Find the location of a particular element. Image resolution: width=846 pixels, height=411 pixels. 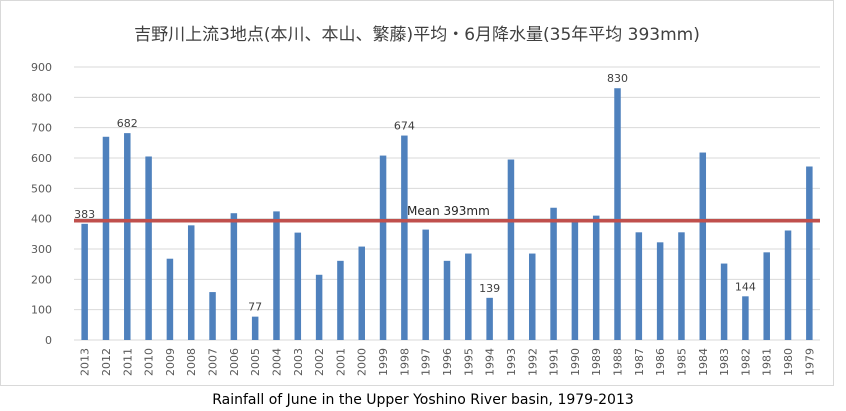

data-label: 682 is located at coordinates (127, 123).